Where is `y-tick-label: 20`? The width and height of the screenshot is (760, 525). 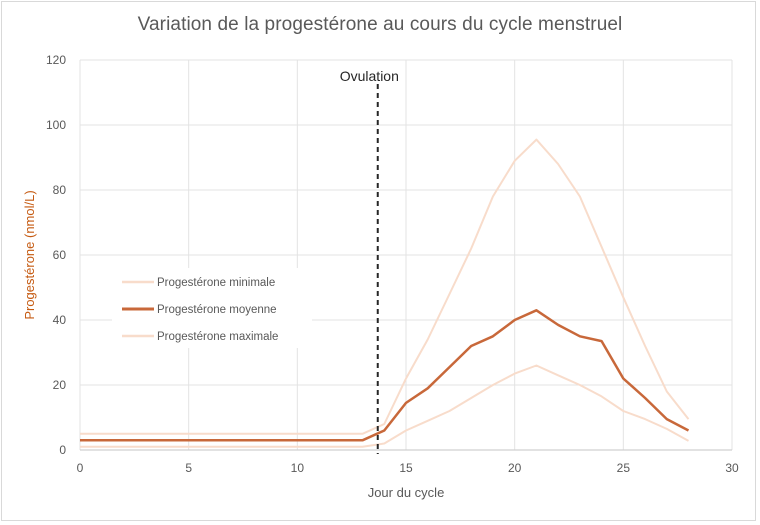 y-tick-label: 20 is located at coordinates (60, 385).